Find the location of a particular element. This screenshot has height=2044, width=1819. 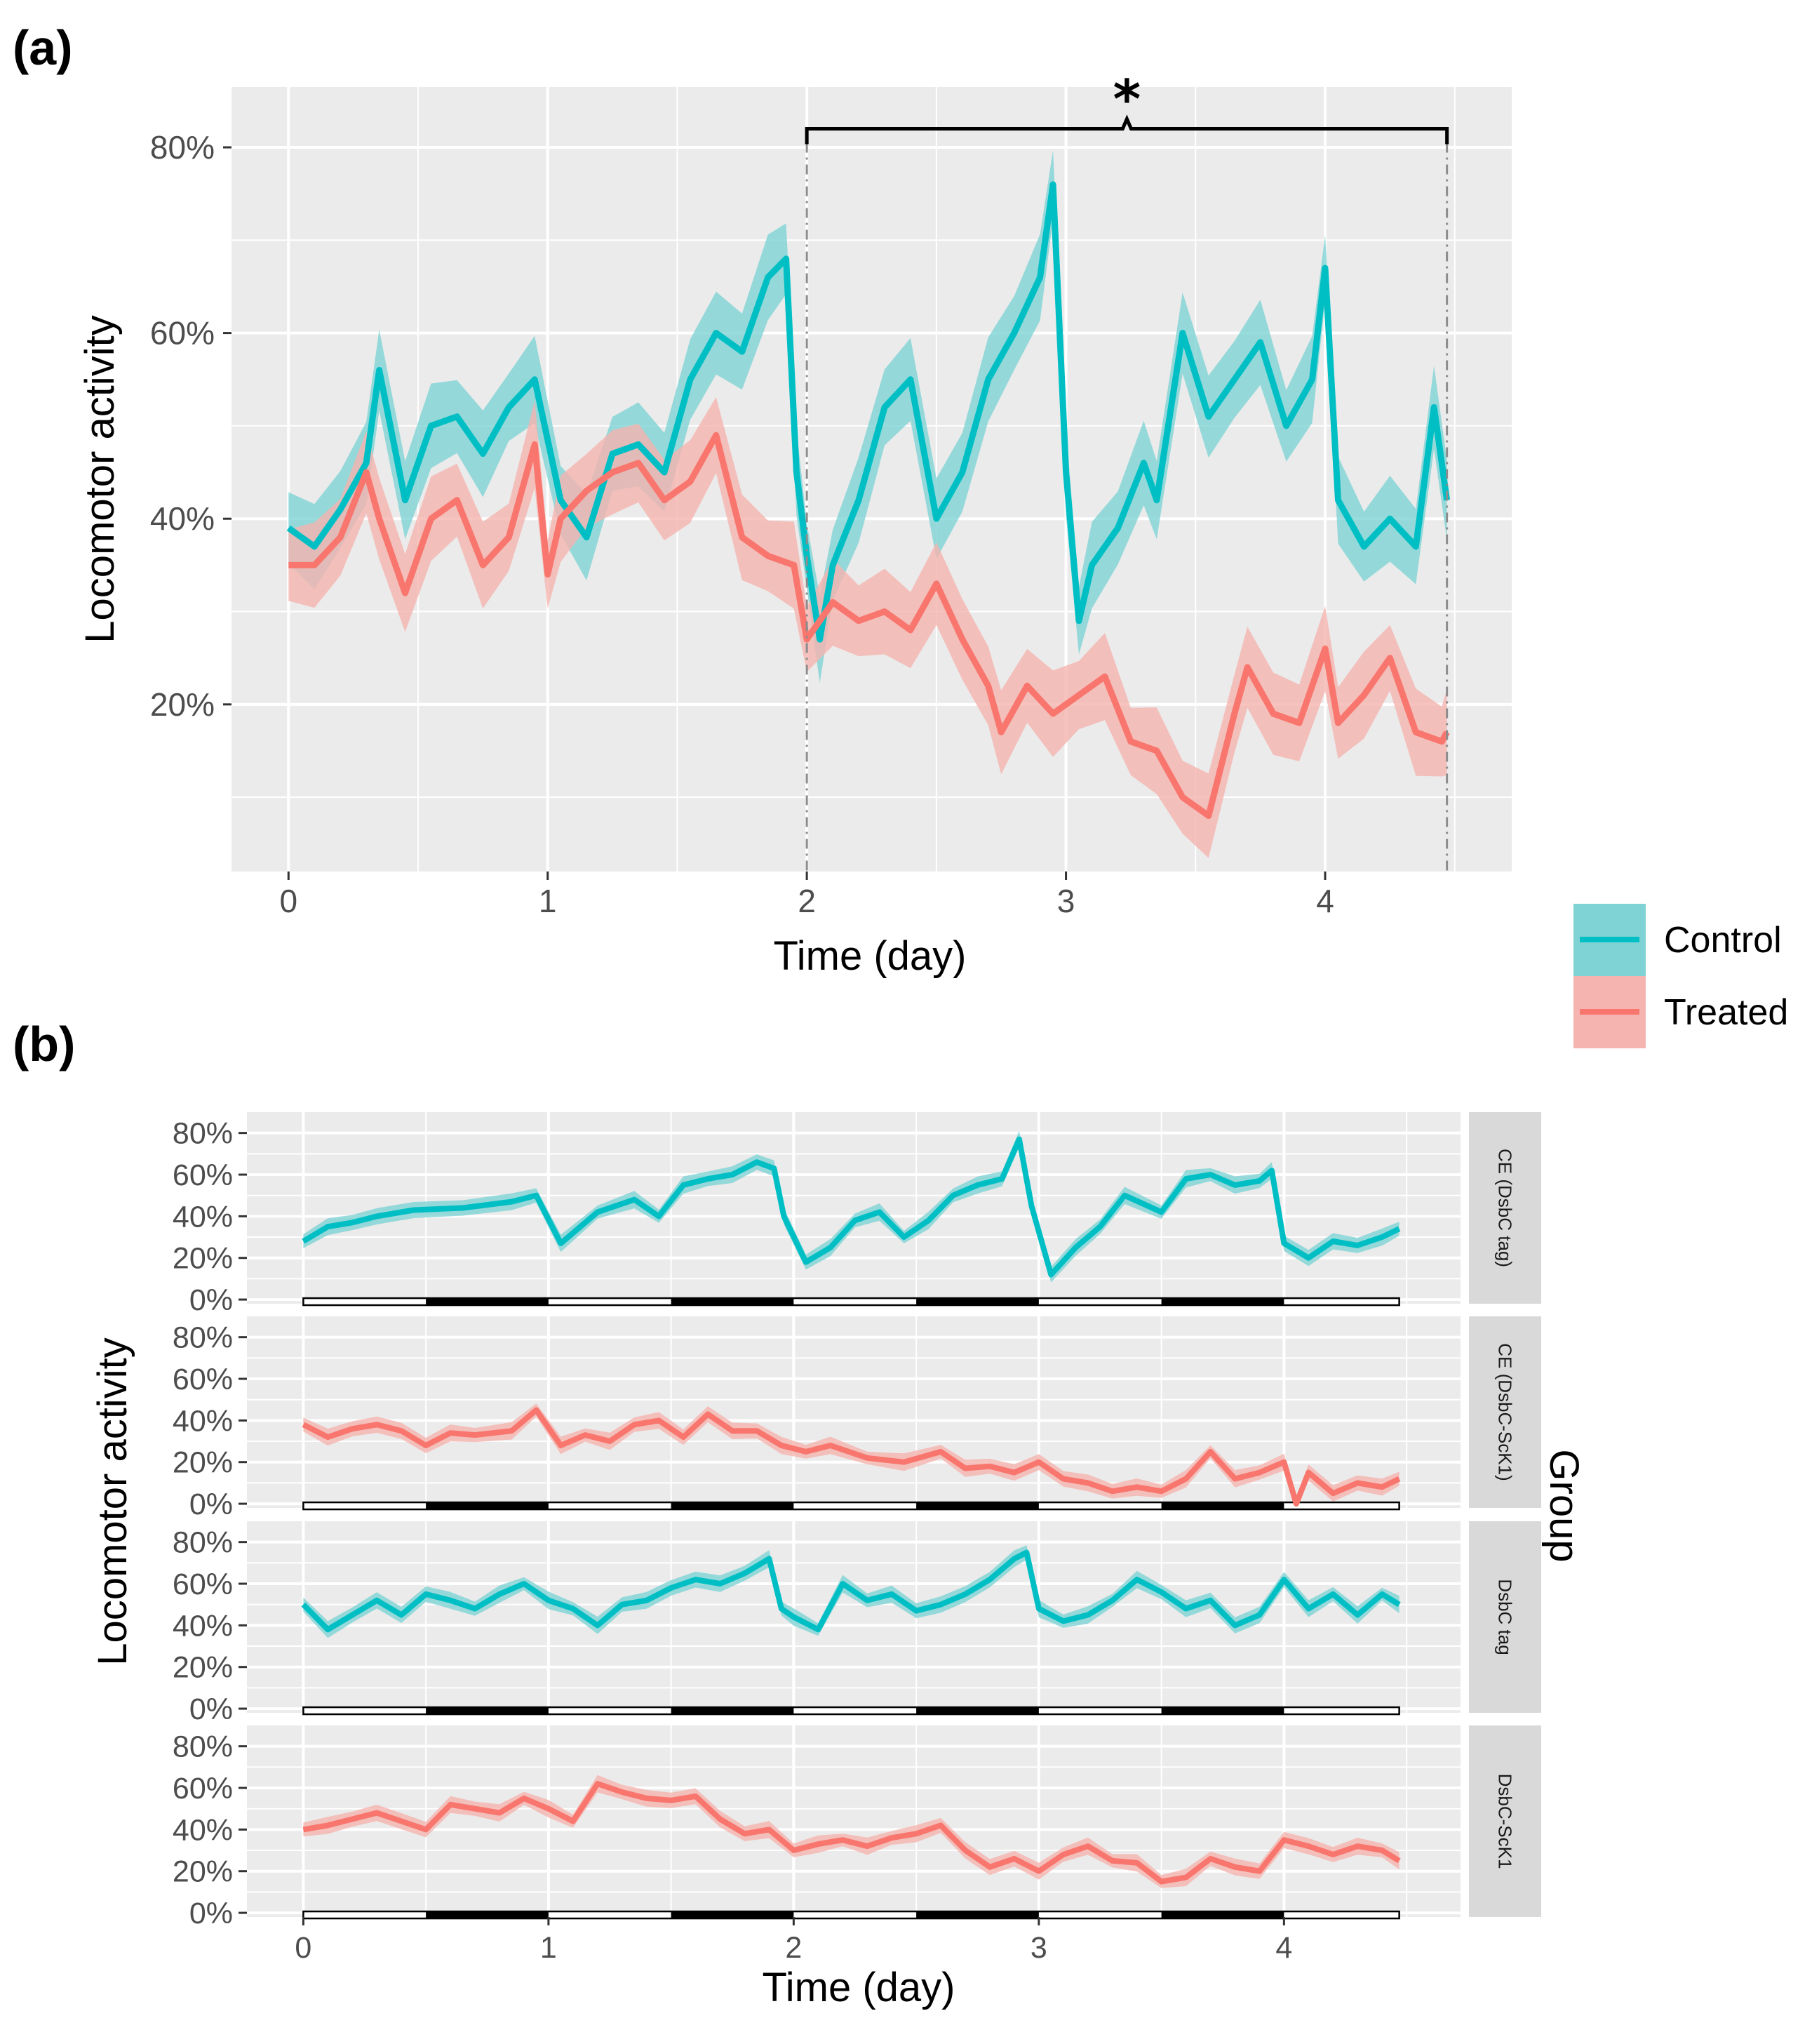

panel-a-control-line is located at coordinates (868, 412).